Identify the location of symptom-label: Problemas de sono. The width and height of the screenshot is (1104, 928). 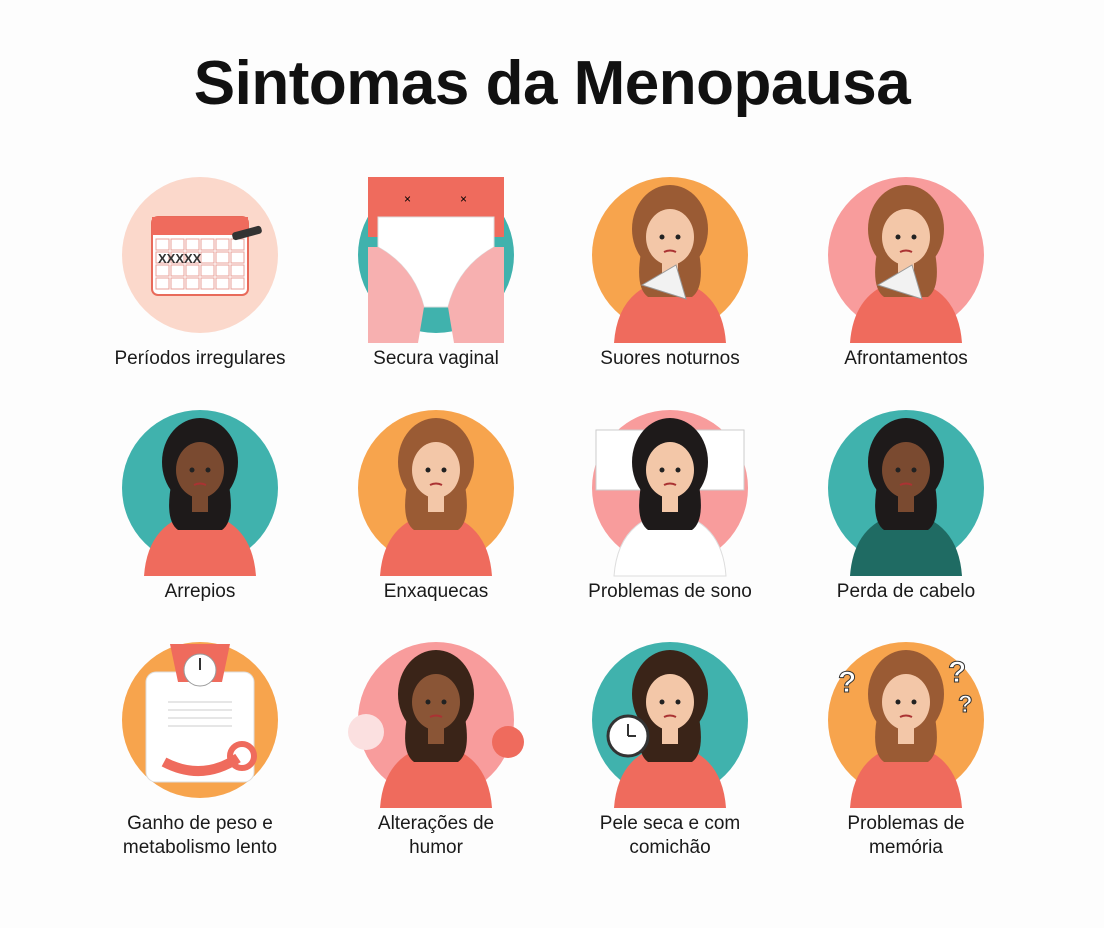
(670, 591).